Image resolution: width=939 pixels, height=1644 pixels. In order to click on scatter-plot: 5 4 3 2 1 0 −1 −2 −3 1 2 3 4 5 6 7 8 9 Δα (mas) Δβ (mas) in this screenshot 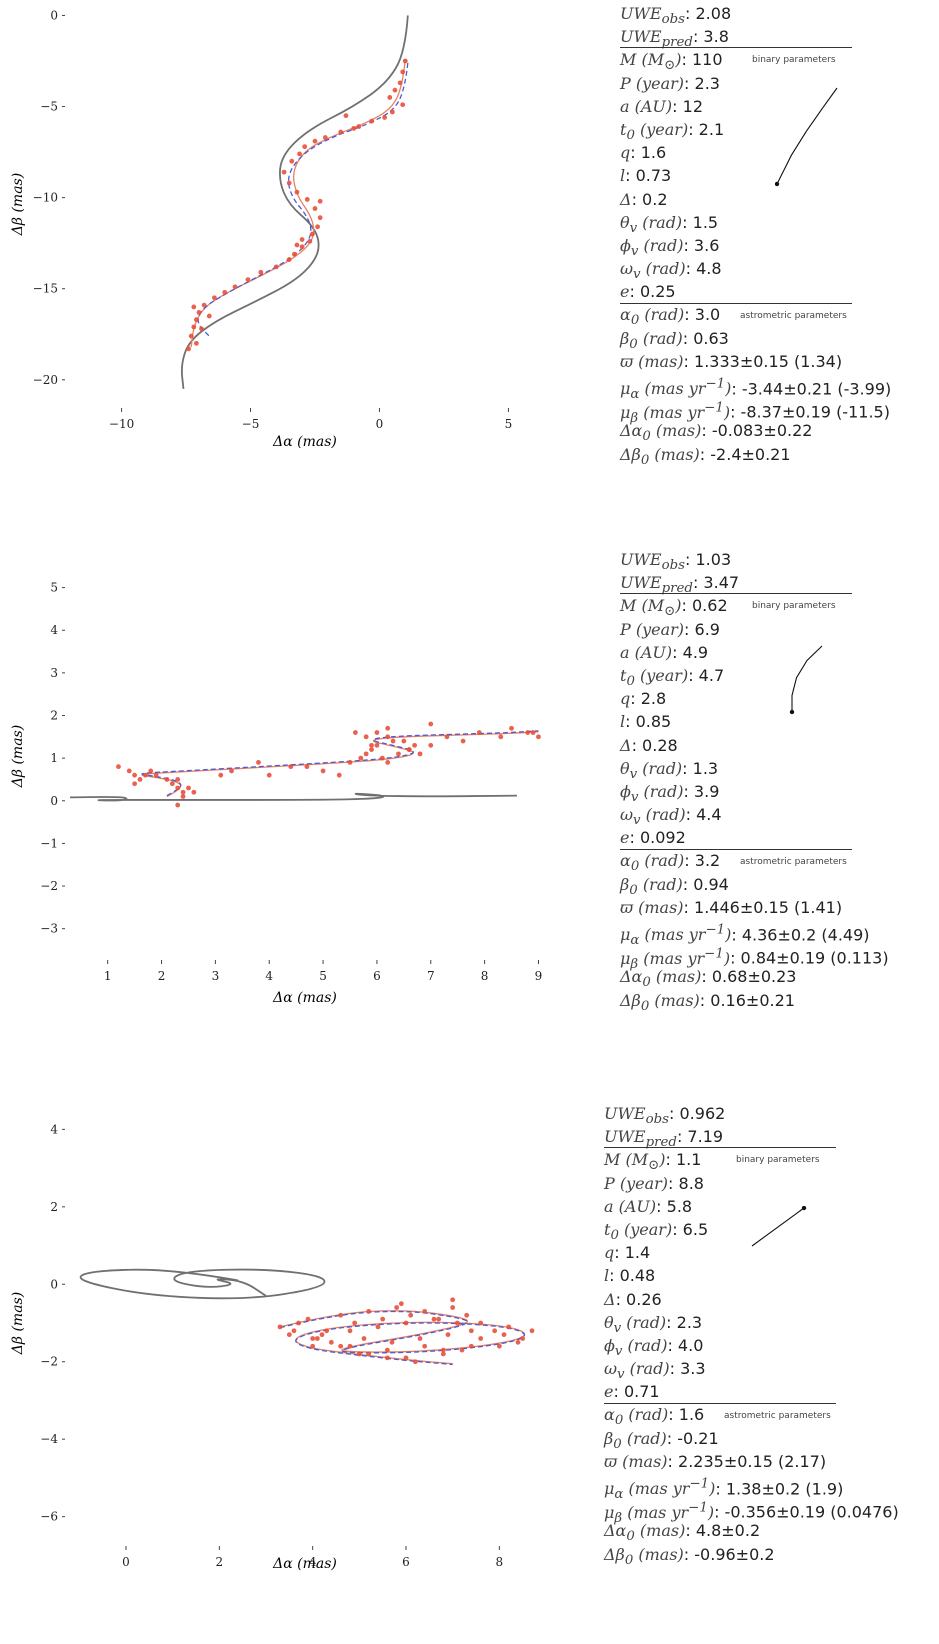, I will do `click(276, 793)`.